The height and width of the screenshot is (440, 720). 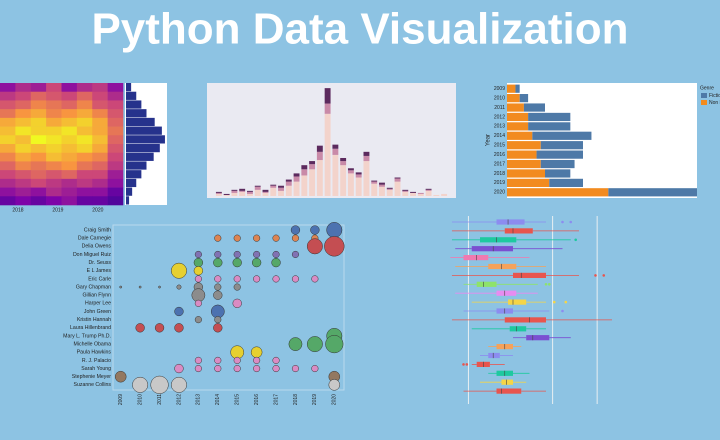 I want to click on y-tick-label: 2010, so click(x=499, y=98).